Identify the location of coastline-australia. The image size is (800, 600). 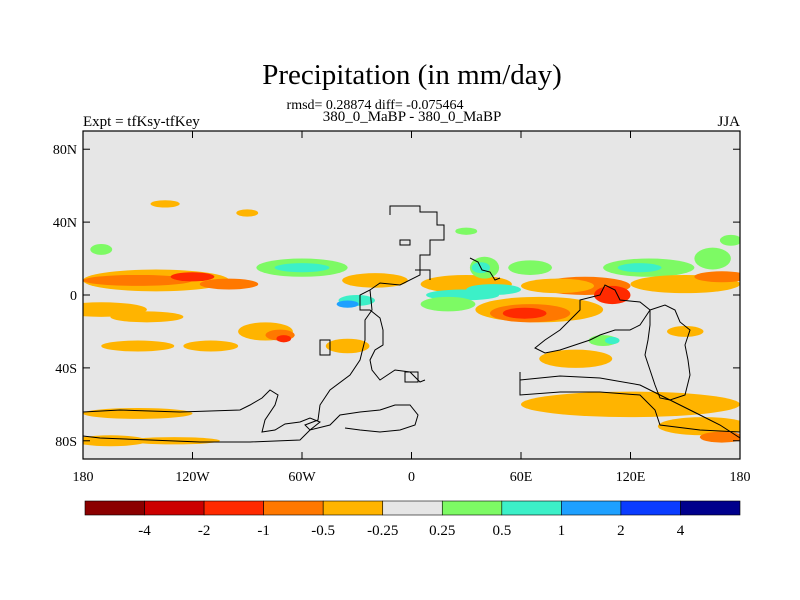
(667, 352).